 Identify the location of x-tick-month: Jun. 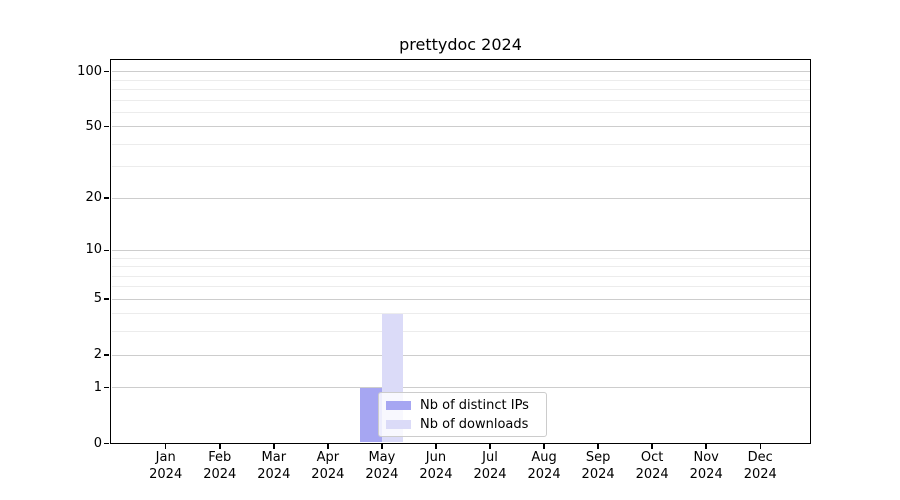
(436, 457).